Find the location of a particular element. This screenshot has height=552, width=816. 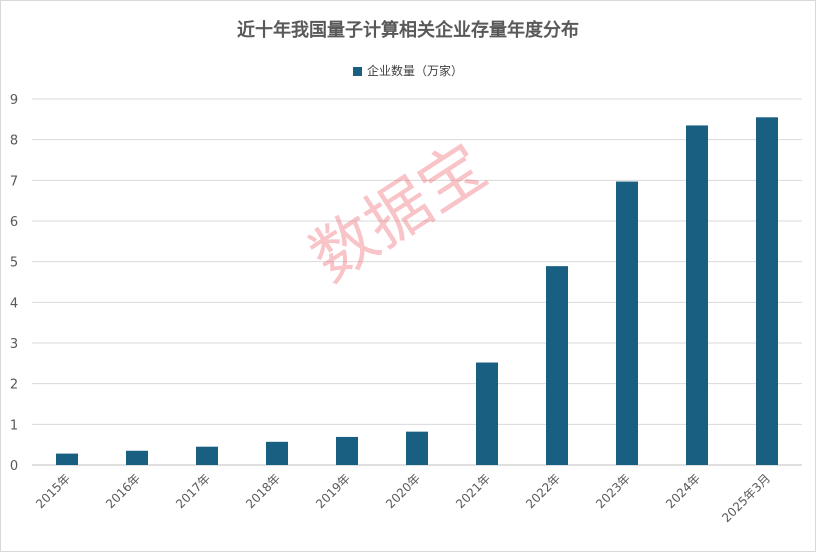

x-tick-label: 2020年 is located at coordinates (403, 491).